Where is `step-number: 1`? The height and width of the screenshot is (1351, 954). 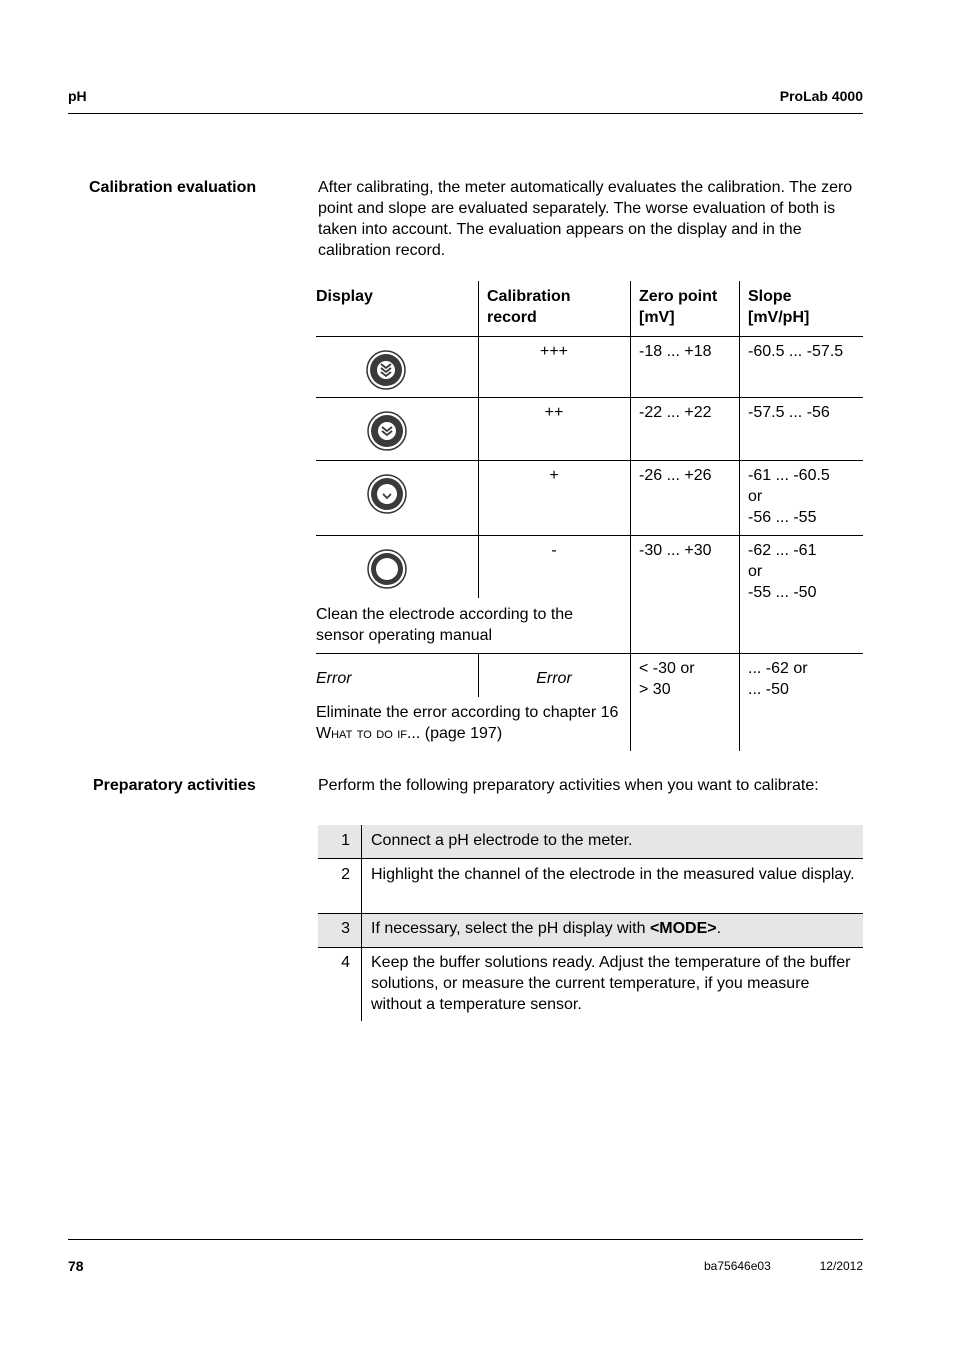 step-number: 1 is located at coordinates (345, 840).